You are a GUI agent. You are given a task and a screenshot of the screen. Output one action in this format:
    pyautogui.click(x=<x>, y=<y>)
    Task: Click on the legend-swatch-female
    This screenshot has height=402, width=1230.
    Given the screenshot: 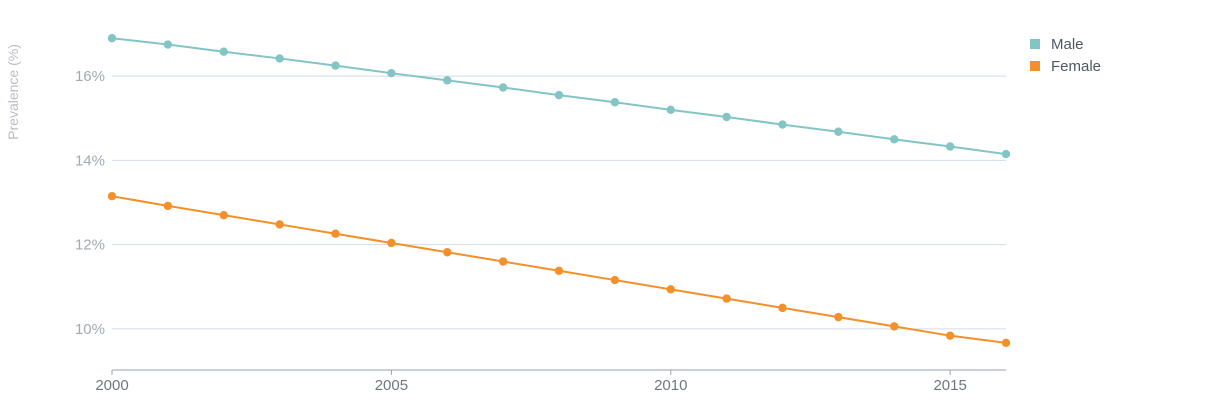 What is the action you would take?
    pyautogui.click(x=1035, y=66)
    